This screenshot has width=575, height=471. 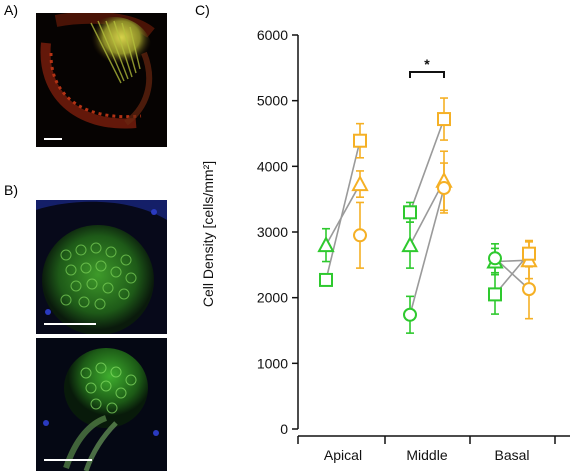 I want to click on significance-asterisk: *, so click(x=427, y=64).